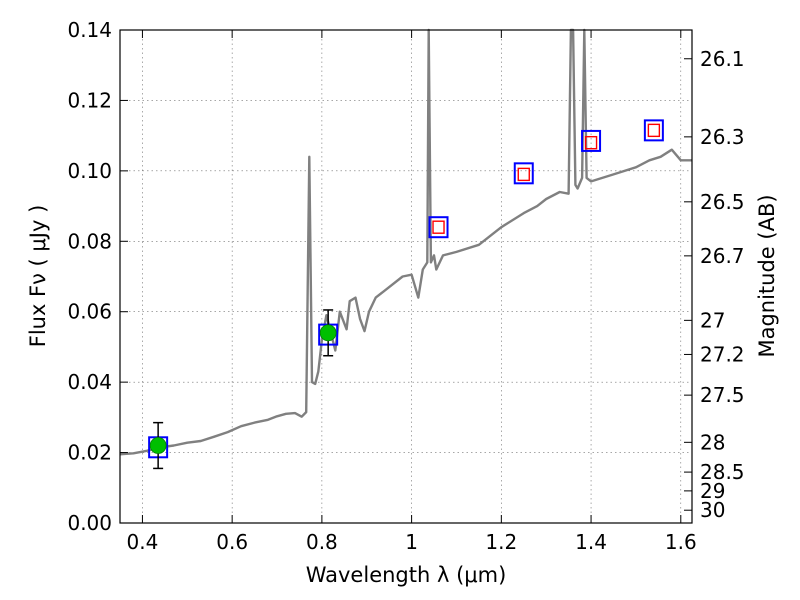  I want to click on right-tick-label: 30, so click(712, 510).